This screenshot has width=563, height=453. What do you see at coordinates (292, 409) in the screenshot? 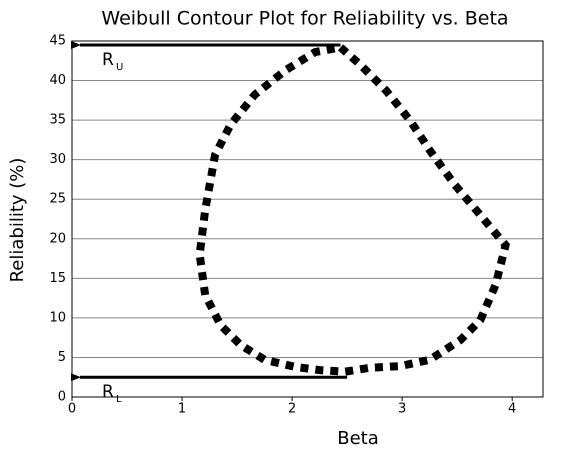
I see `x-tick-label: 2` at bounding box center [292, 409].